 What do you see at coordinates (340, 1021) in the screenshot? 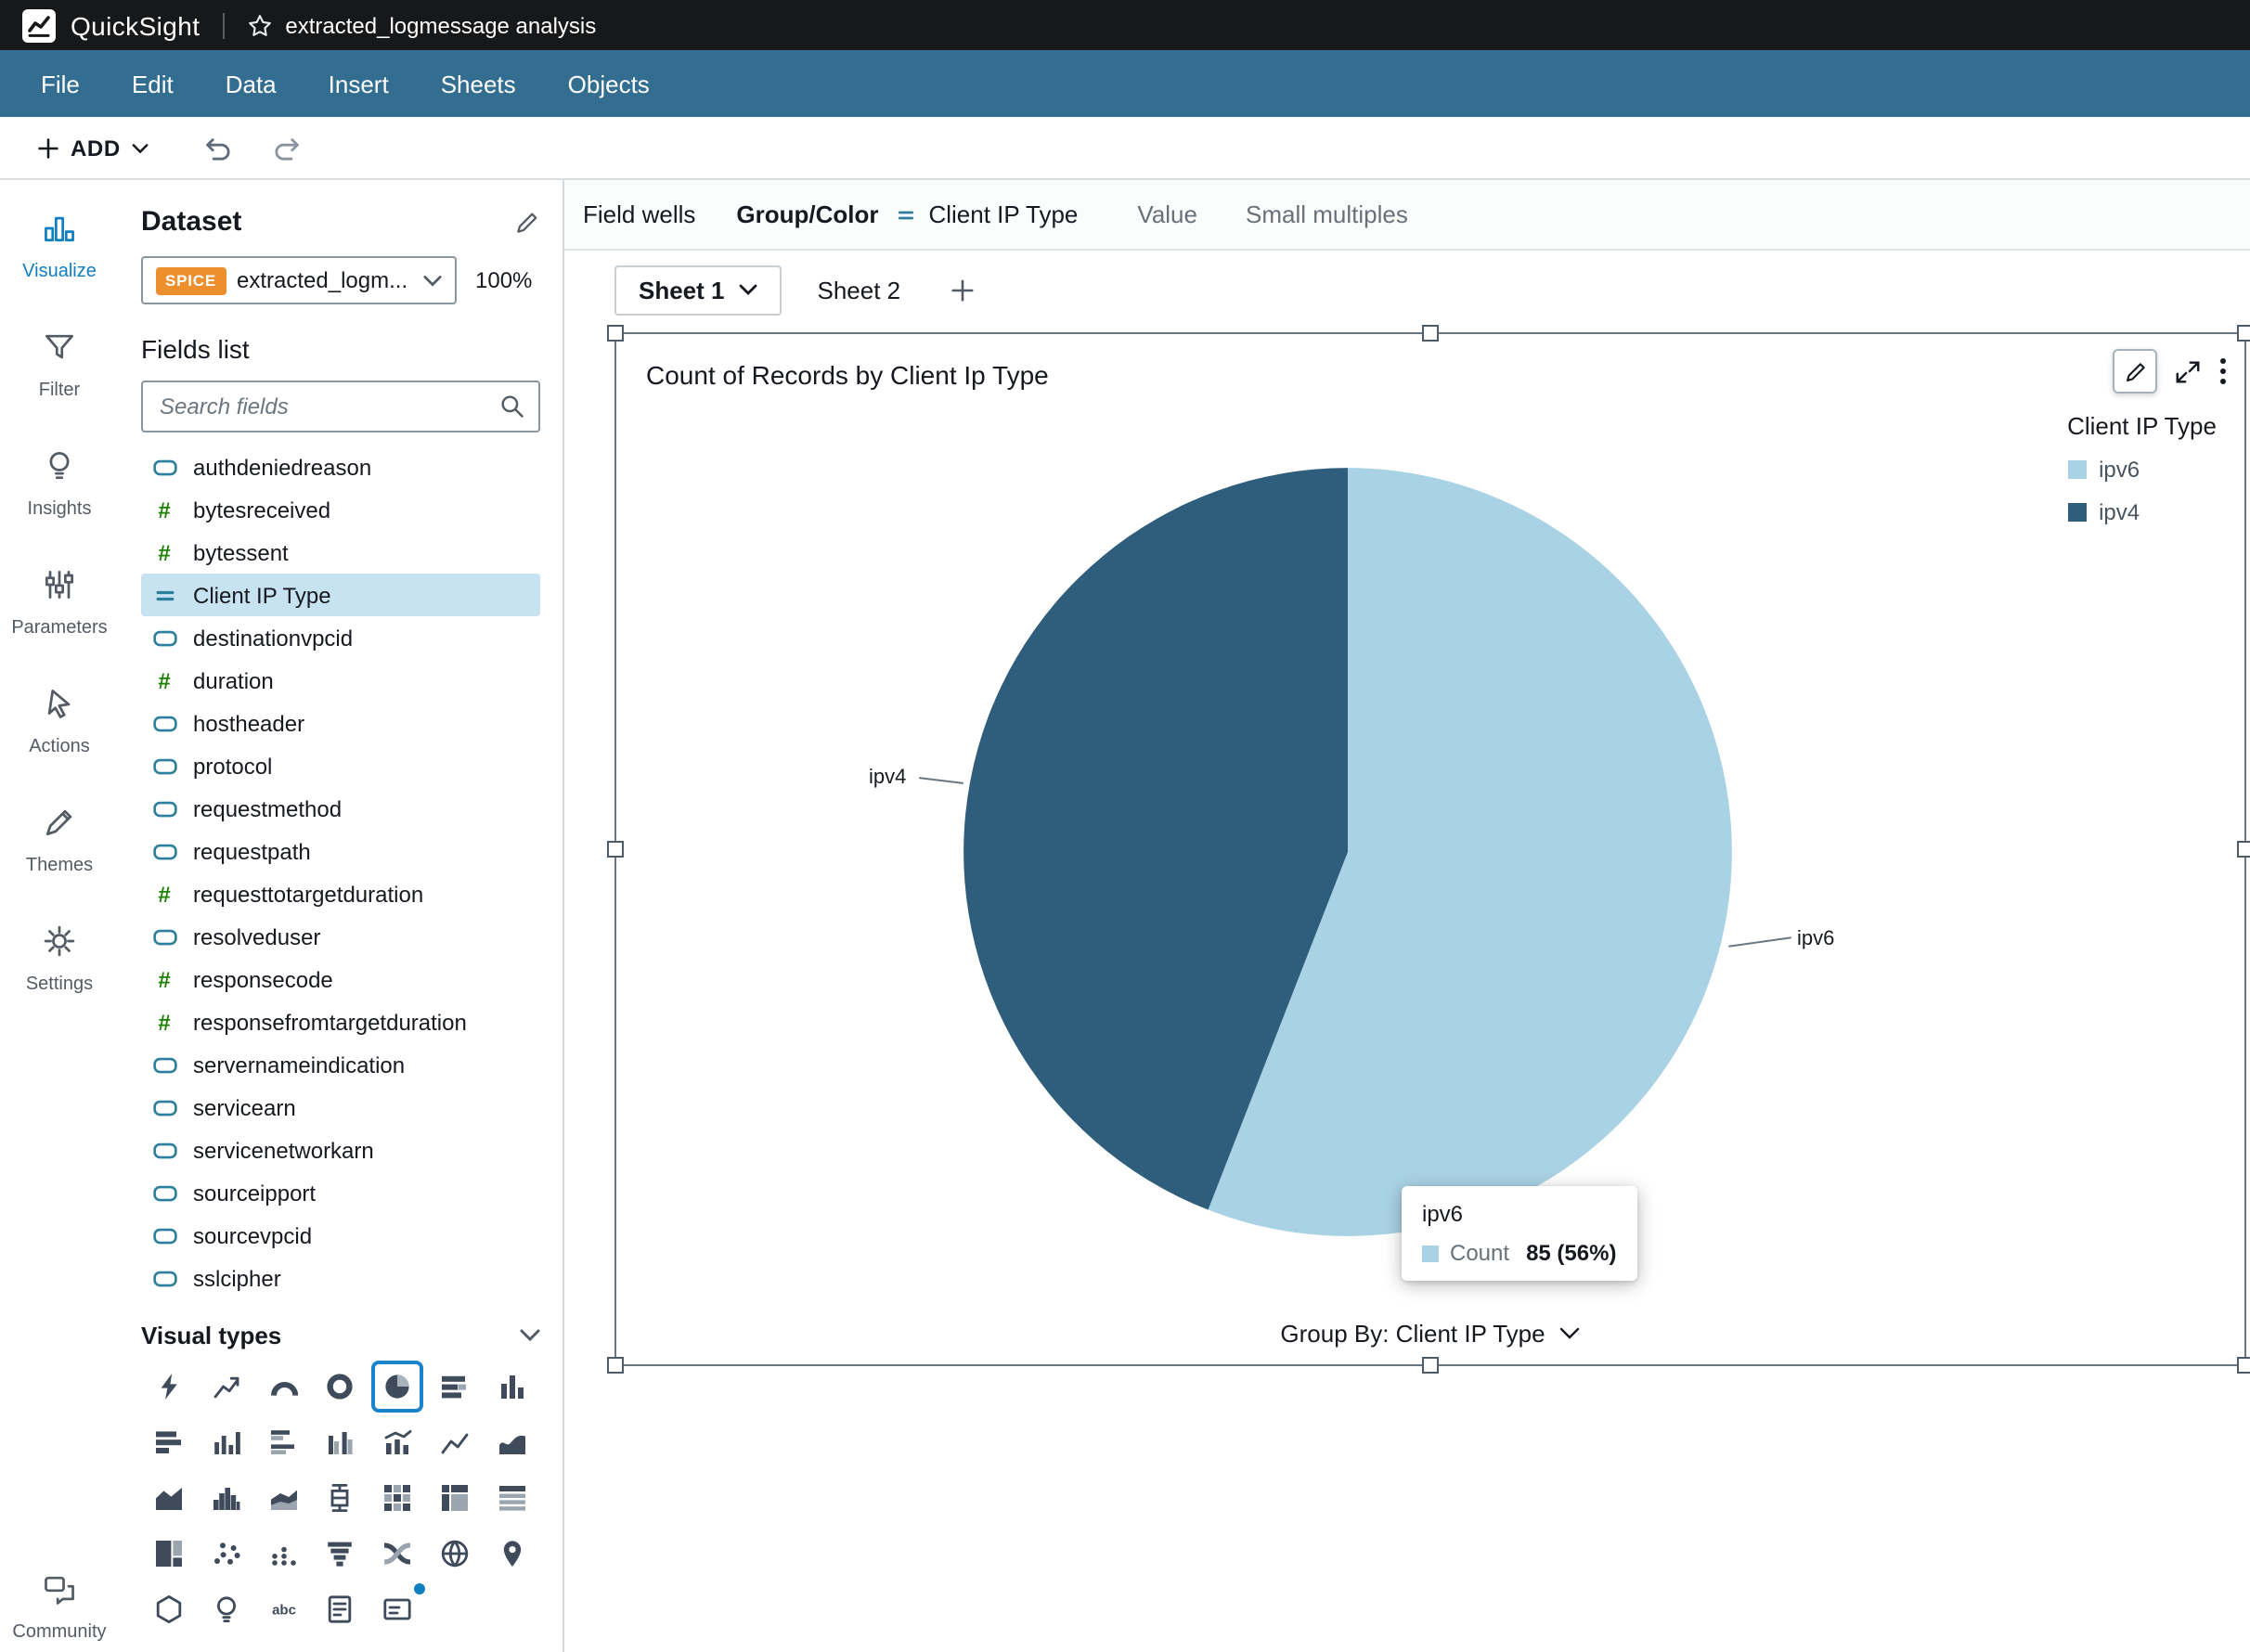
I see `field-item-responsefromtargetduration: # responsefromtargetduration` at bounding box center [340, 1021].